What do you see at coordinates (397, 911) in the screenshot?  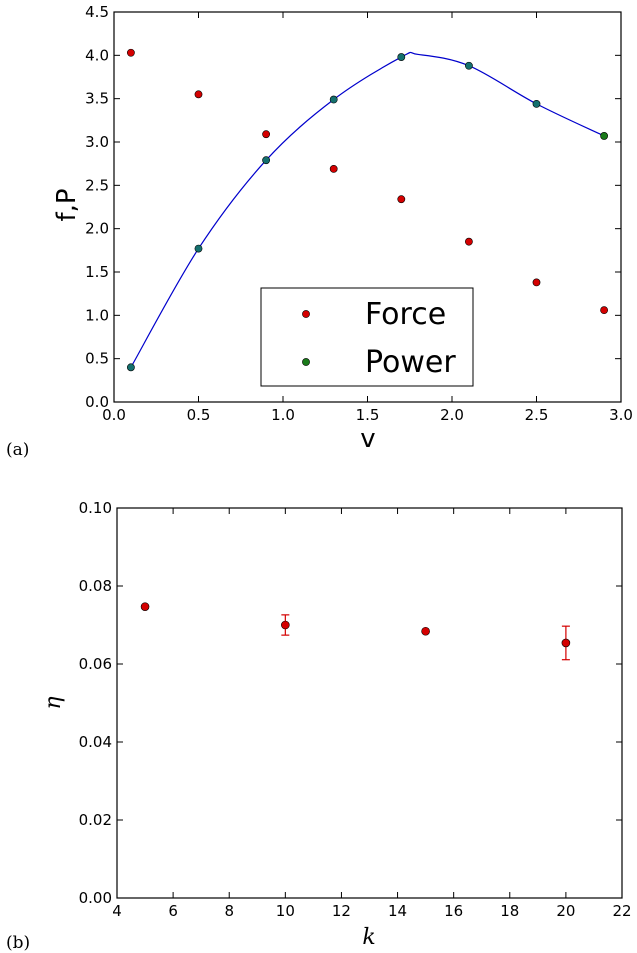 I see `x-tick-label: 14` at bounding box center [397, 911].